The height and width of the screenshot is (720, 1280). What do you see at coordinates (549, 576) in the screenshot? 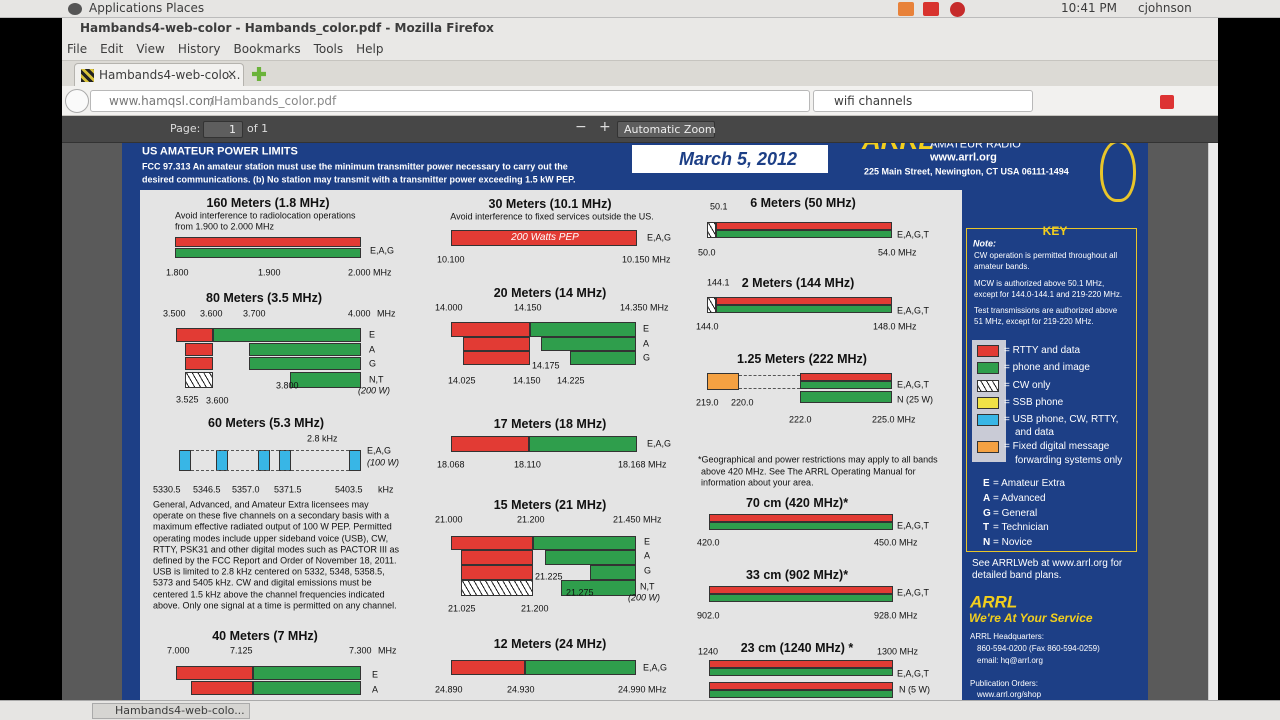
I see `pdf-text: 21.225` at bounding box center [549, 576].